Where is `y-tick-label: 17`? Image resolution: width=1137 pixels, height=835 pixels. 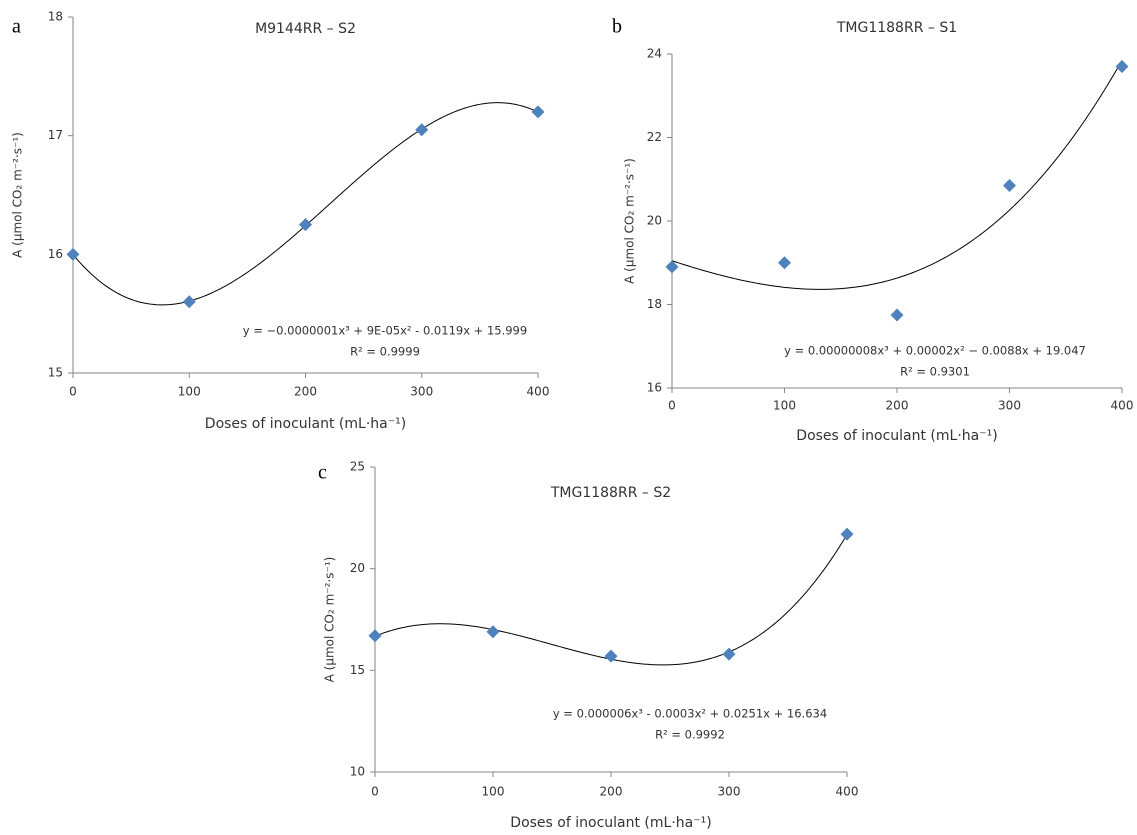 y-tick-label: 17 is located at coordinates (55, 135).